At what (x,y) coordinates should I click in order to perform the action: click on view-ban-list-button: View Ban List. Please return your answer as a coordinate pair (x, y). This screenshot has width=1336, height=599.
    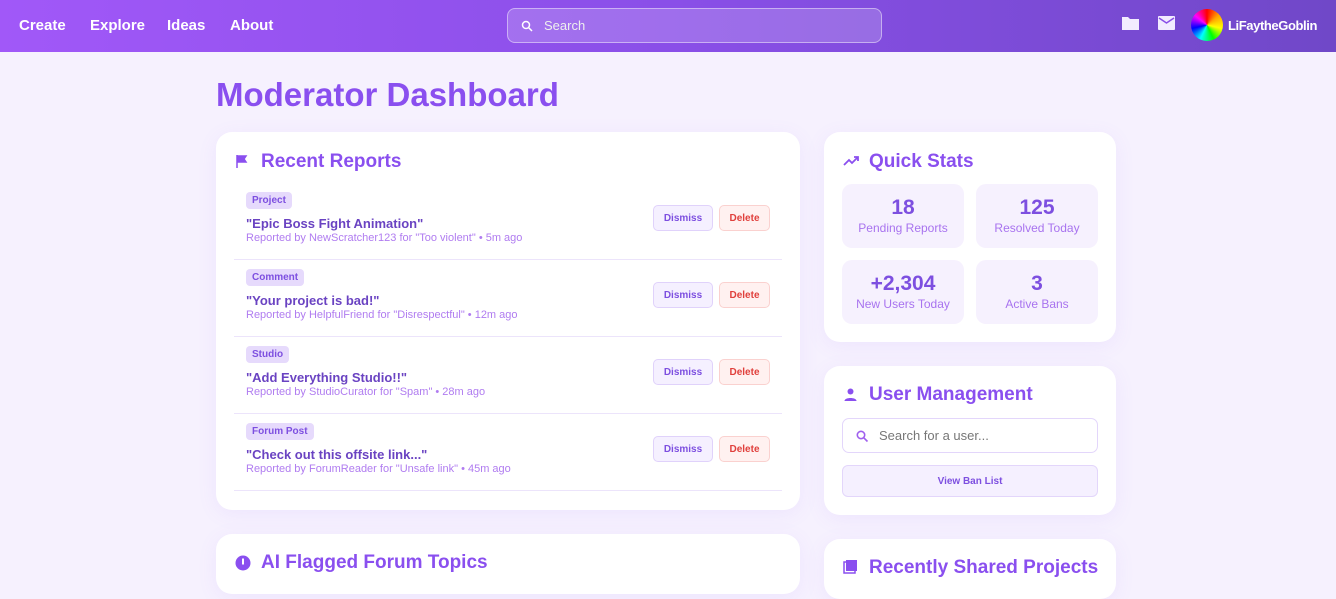
    Looking at the image, I should click on (970, 481).